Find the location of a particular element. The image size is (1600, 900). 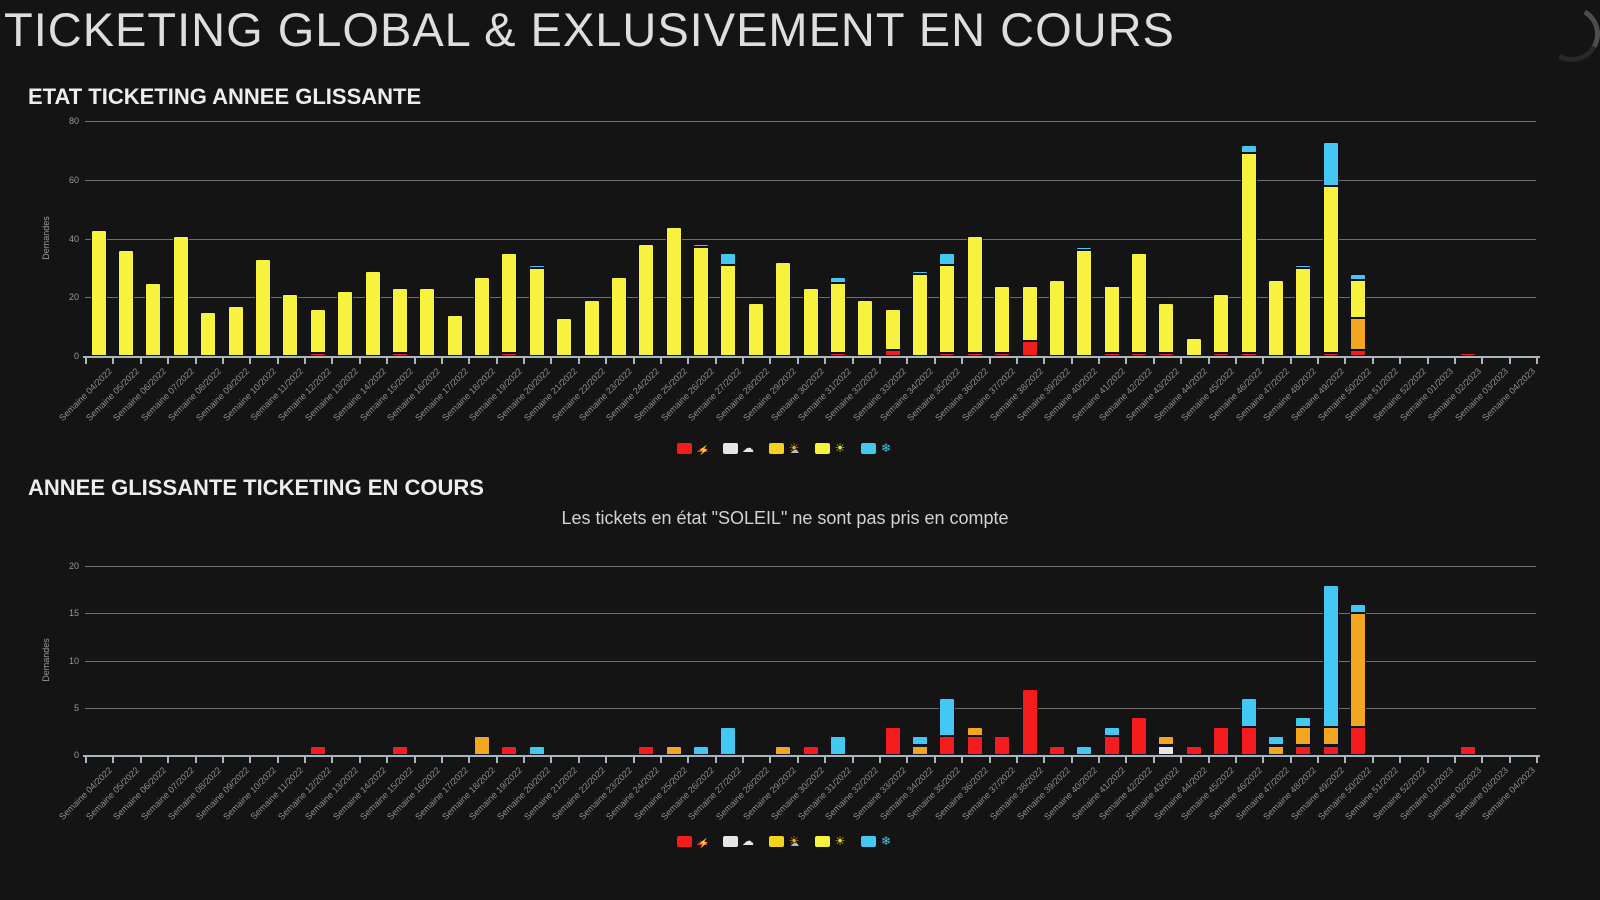

legend-item-sun-cloud: ☀ ☁ is located at coordinates (785, 841).